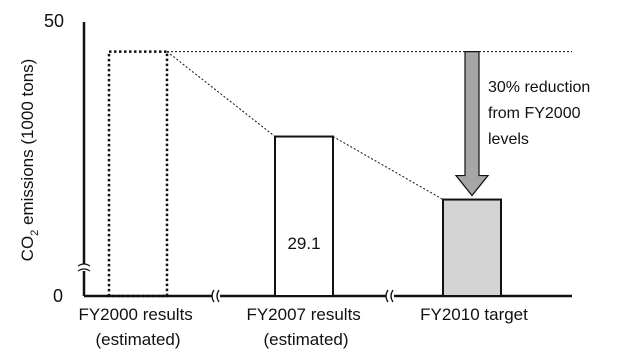  I want to click on reduction-arrow, so click(472, 123).